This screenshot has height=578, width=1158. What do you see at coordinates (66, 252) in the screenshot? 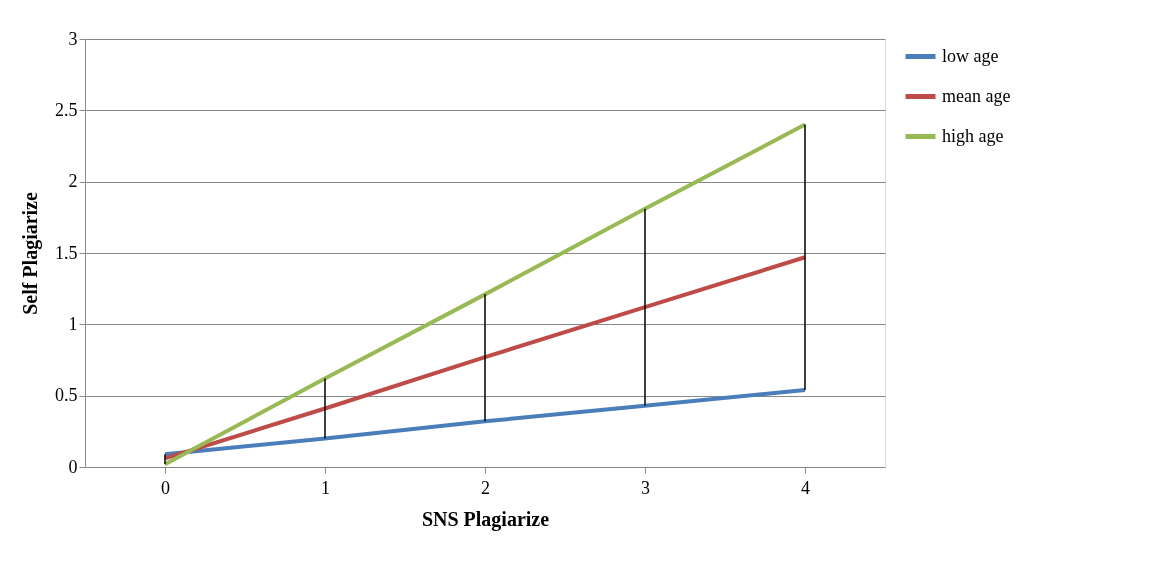
I see `y-tick-label: 1.5` at bounding box center [66, 252].